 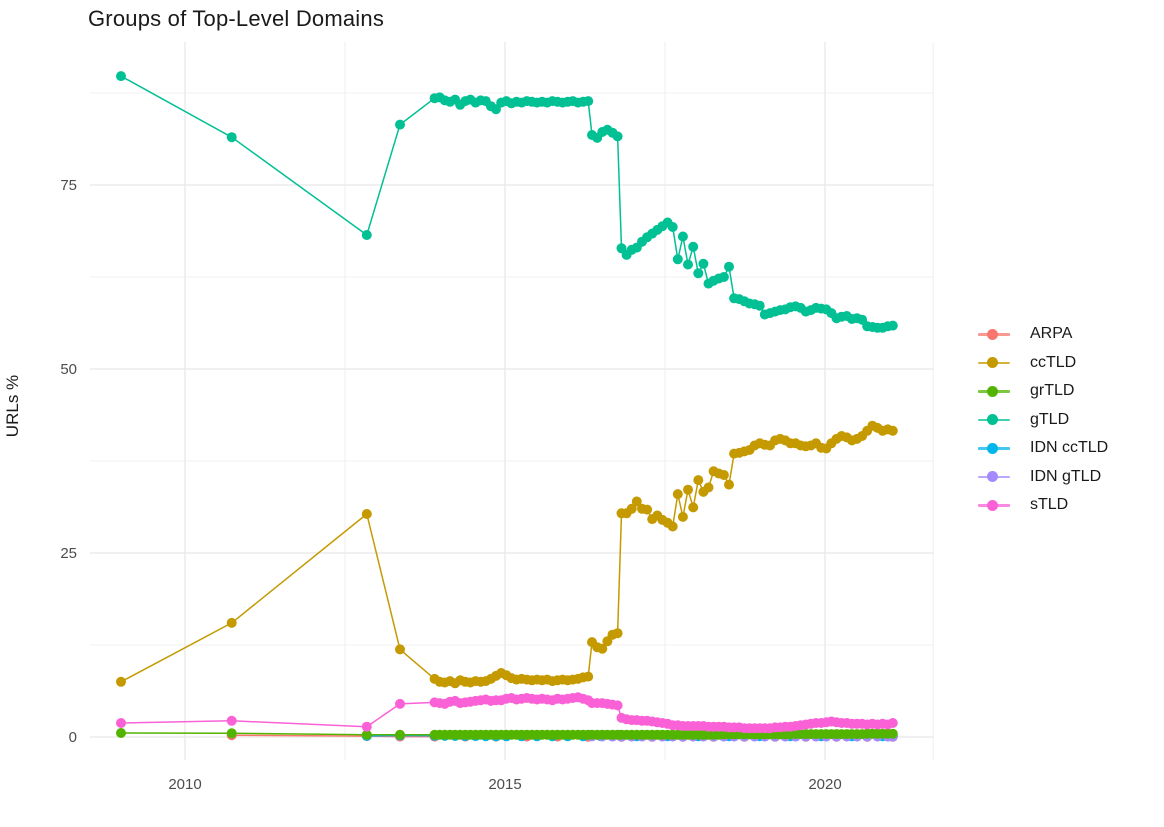 I want to click on y-tick-label: 50, so click(x=68, y=369).